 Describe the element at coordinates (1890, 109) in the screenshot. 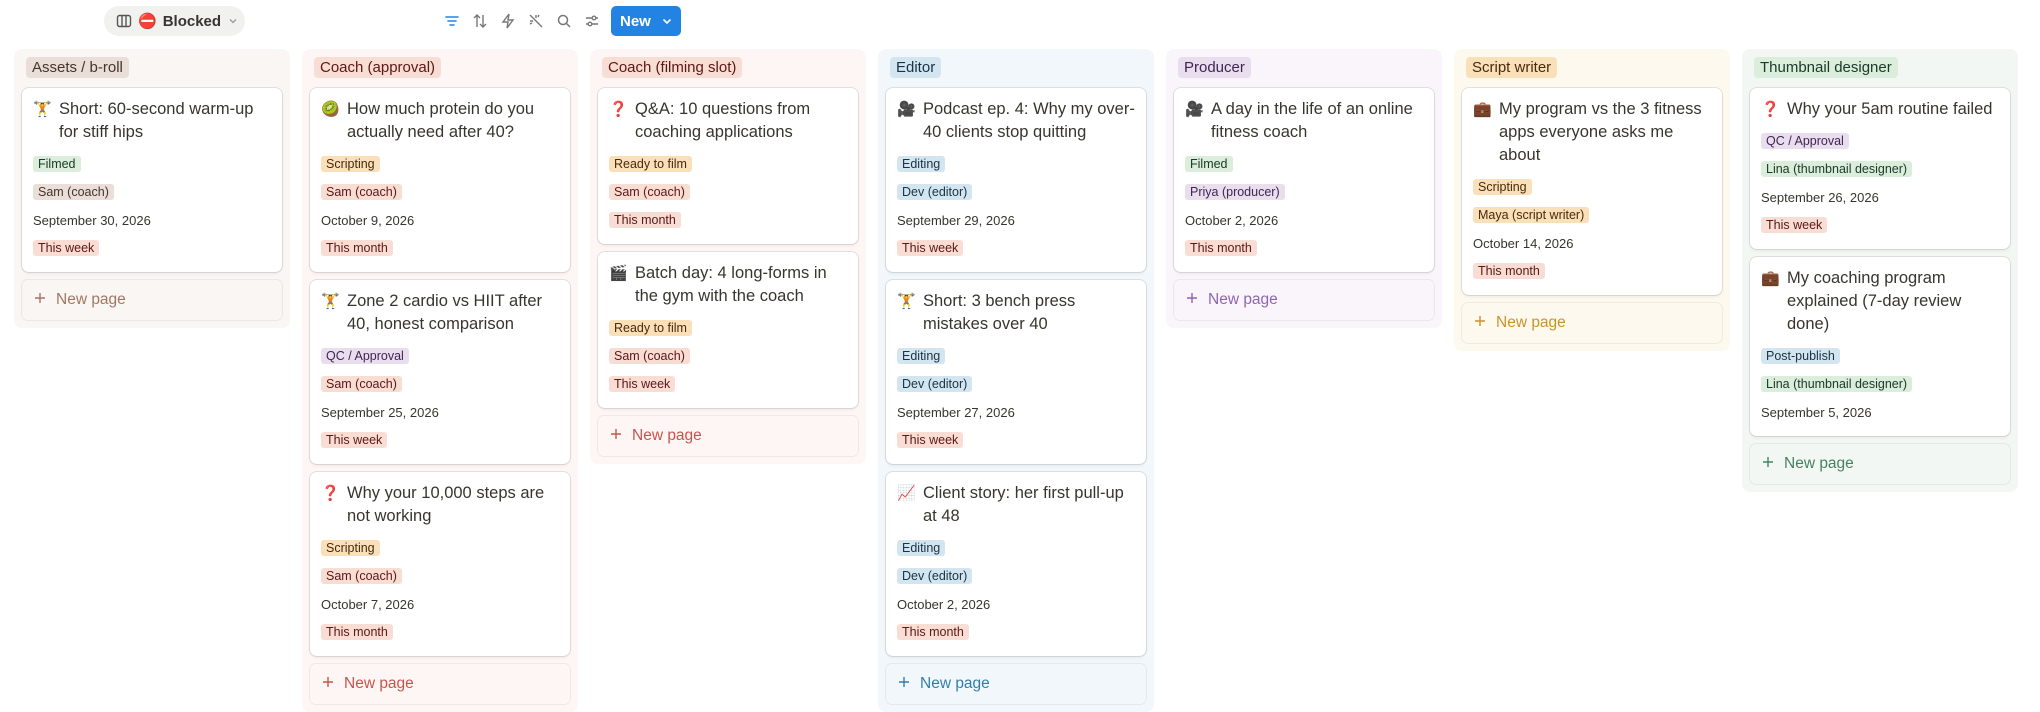

I see `card-title: Why your 5am routine failed` at that location.